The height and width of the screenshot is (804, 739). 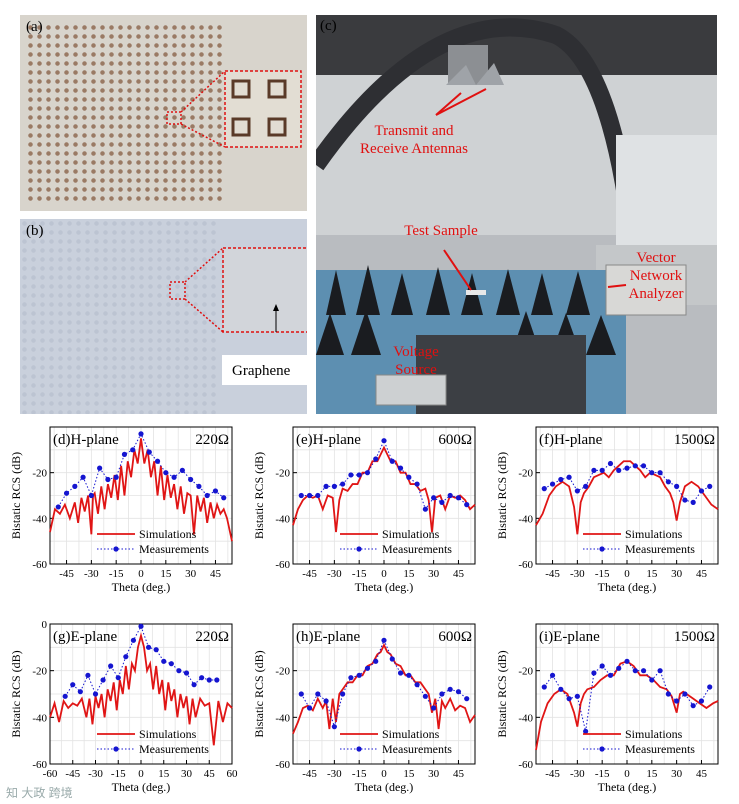 I want to click on inset-graphene, so click(x=264, y=290).